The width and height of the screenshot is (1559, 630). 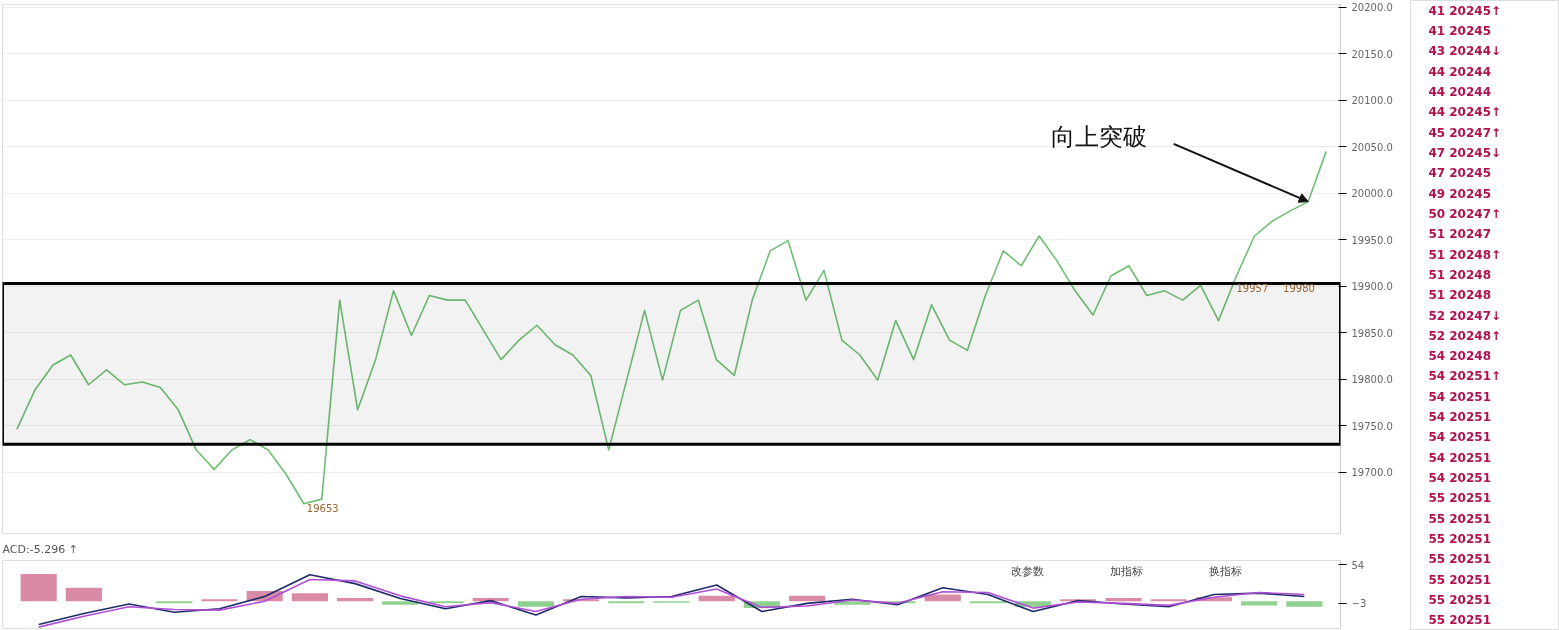 I want to click on text: 50 20247↑, so click(x=1465, y=213).